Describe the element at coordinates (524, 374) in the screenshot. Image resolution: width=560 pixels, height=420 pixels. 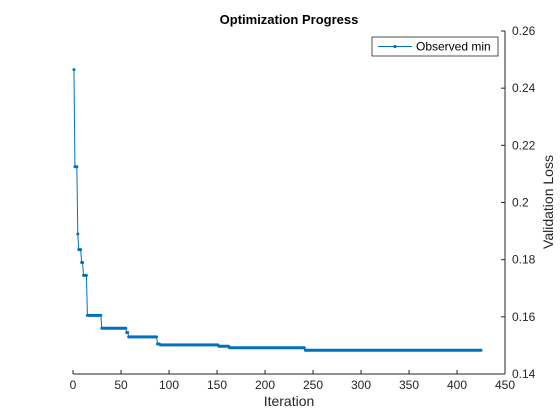
I see `y-tick-label: 0.14` at that location.